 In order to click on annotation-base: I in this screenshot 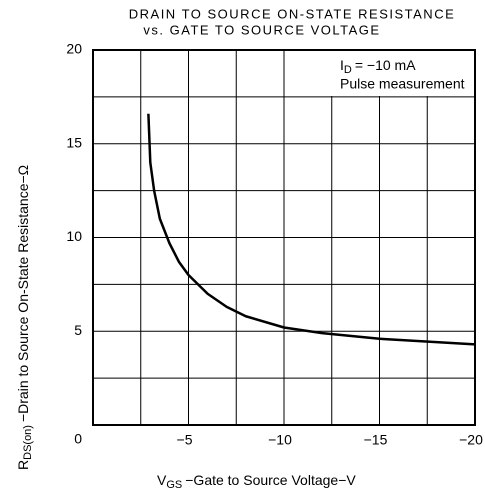, I will do `click(342, 65)`.